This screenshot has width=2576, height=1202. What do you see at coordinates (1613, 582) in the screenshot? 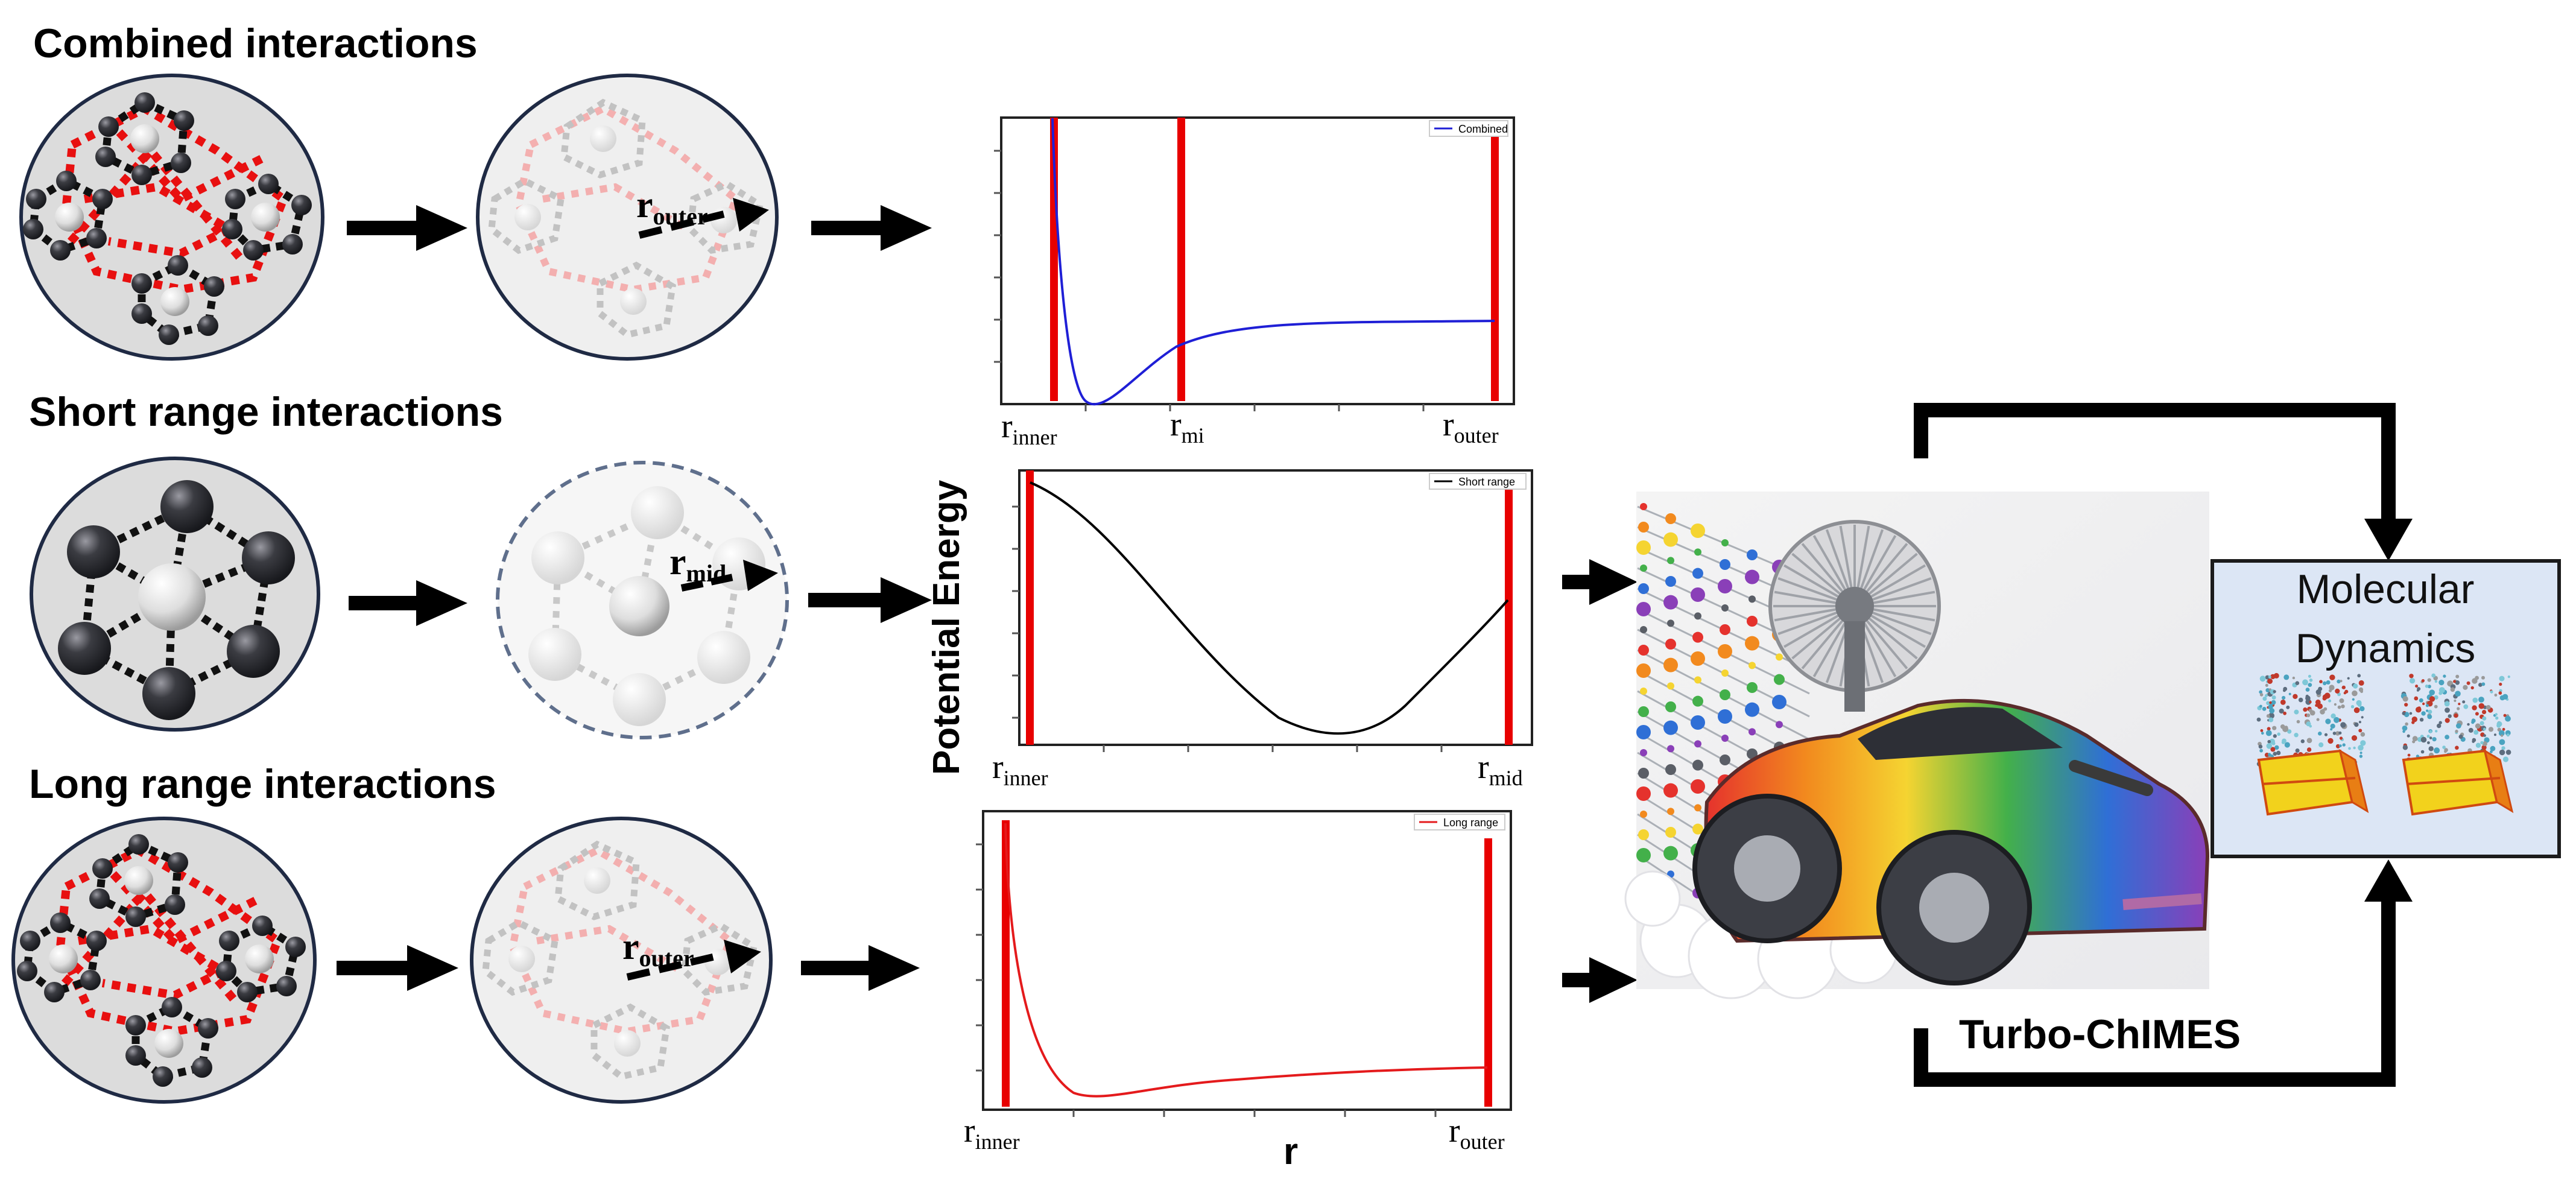
I see `arrow-into-car-top-head` at bounding box center [1613, 582].